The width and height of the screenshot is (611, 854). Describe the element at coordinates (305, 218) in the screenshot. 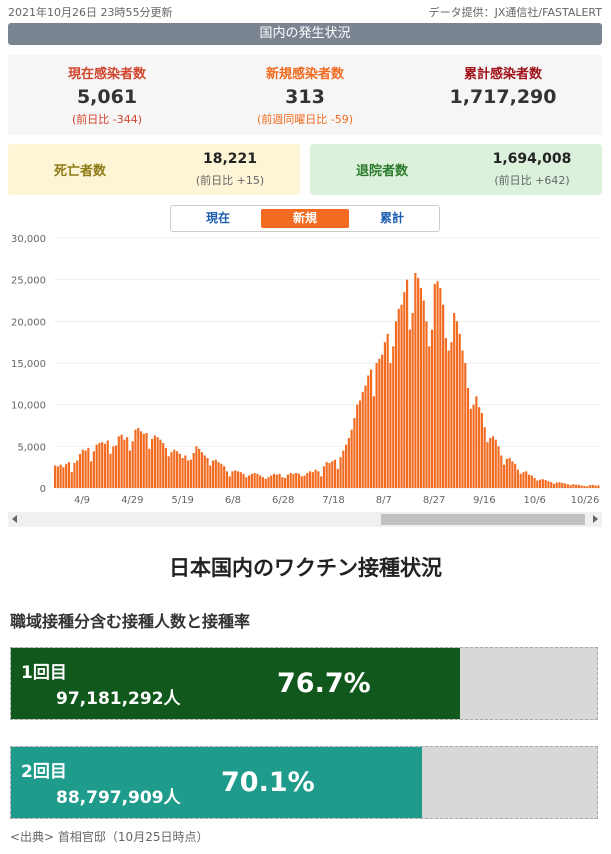

I see `tab-new: 新規` at that location.